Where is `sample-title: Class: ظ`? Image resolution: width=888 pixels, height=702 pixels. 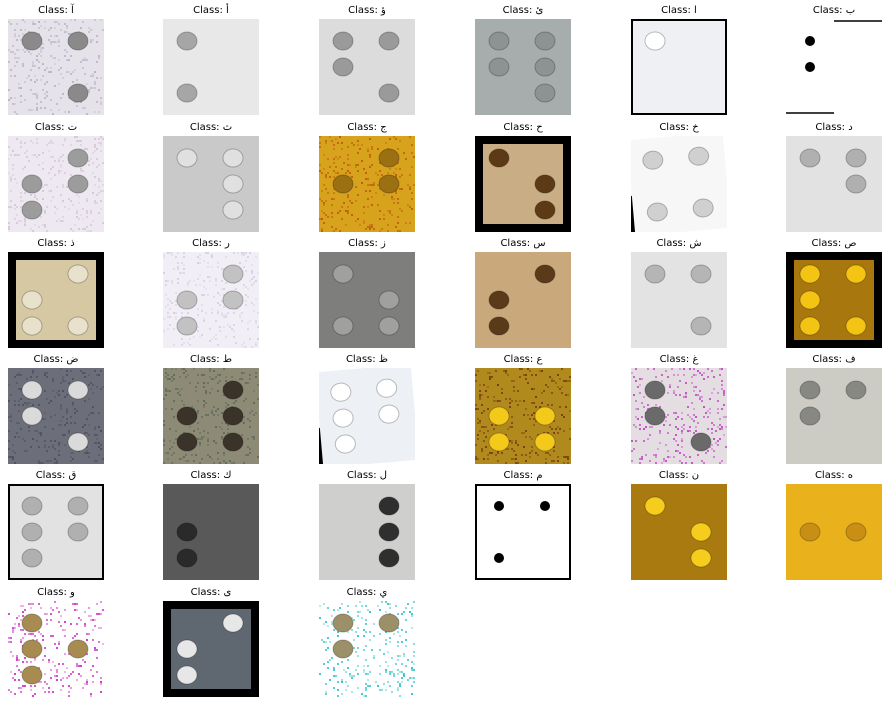 sample-title: Class: ظ is located at coordinates (367, 359).